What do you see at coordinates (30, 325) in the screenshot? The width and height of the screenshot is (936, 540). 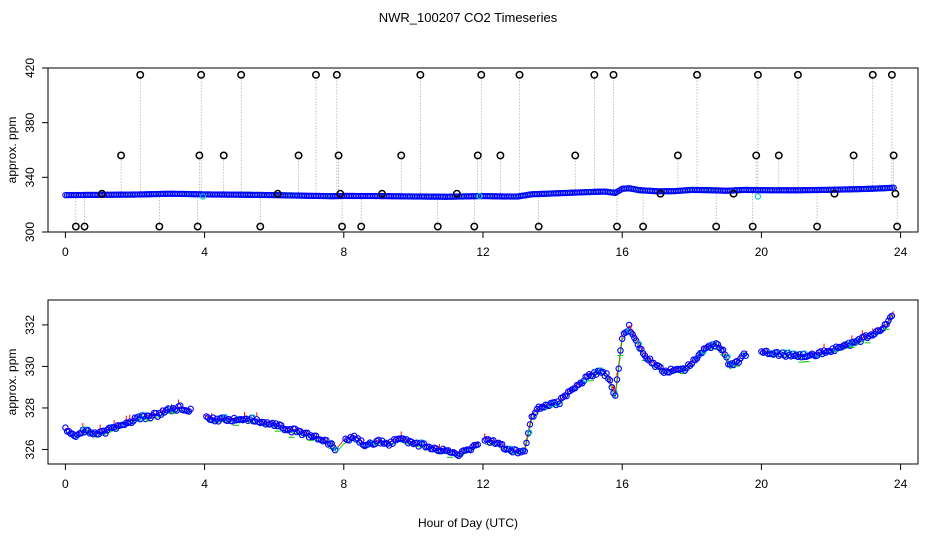 I see `y-tick-label: 332` at bounding box center [30, 325].